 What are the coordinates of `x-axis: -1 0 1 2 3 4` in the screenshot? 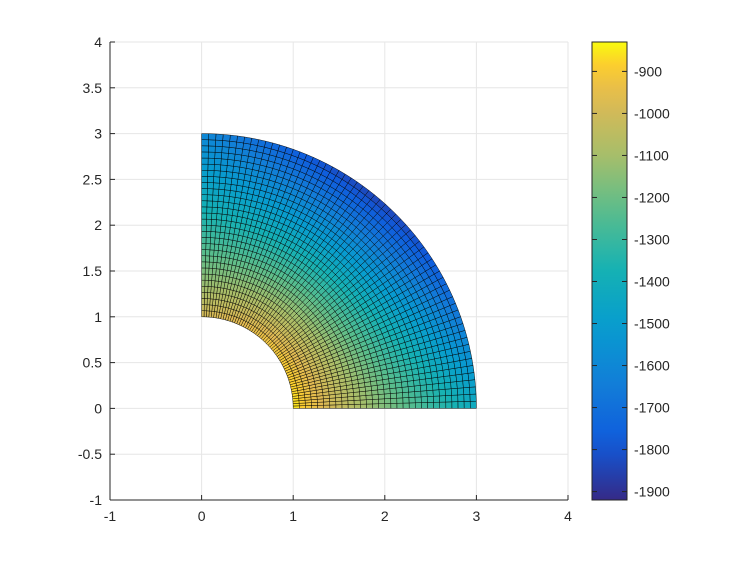 It's located at (338, 509).